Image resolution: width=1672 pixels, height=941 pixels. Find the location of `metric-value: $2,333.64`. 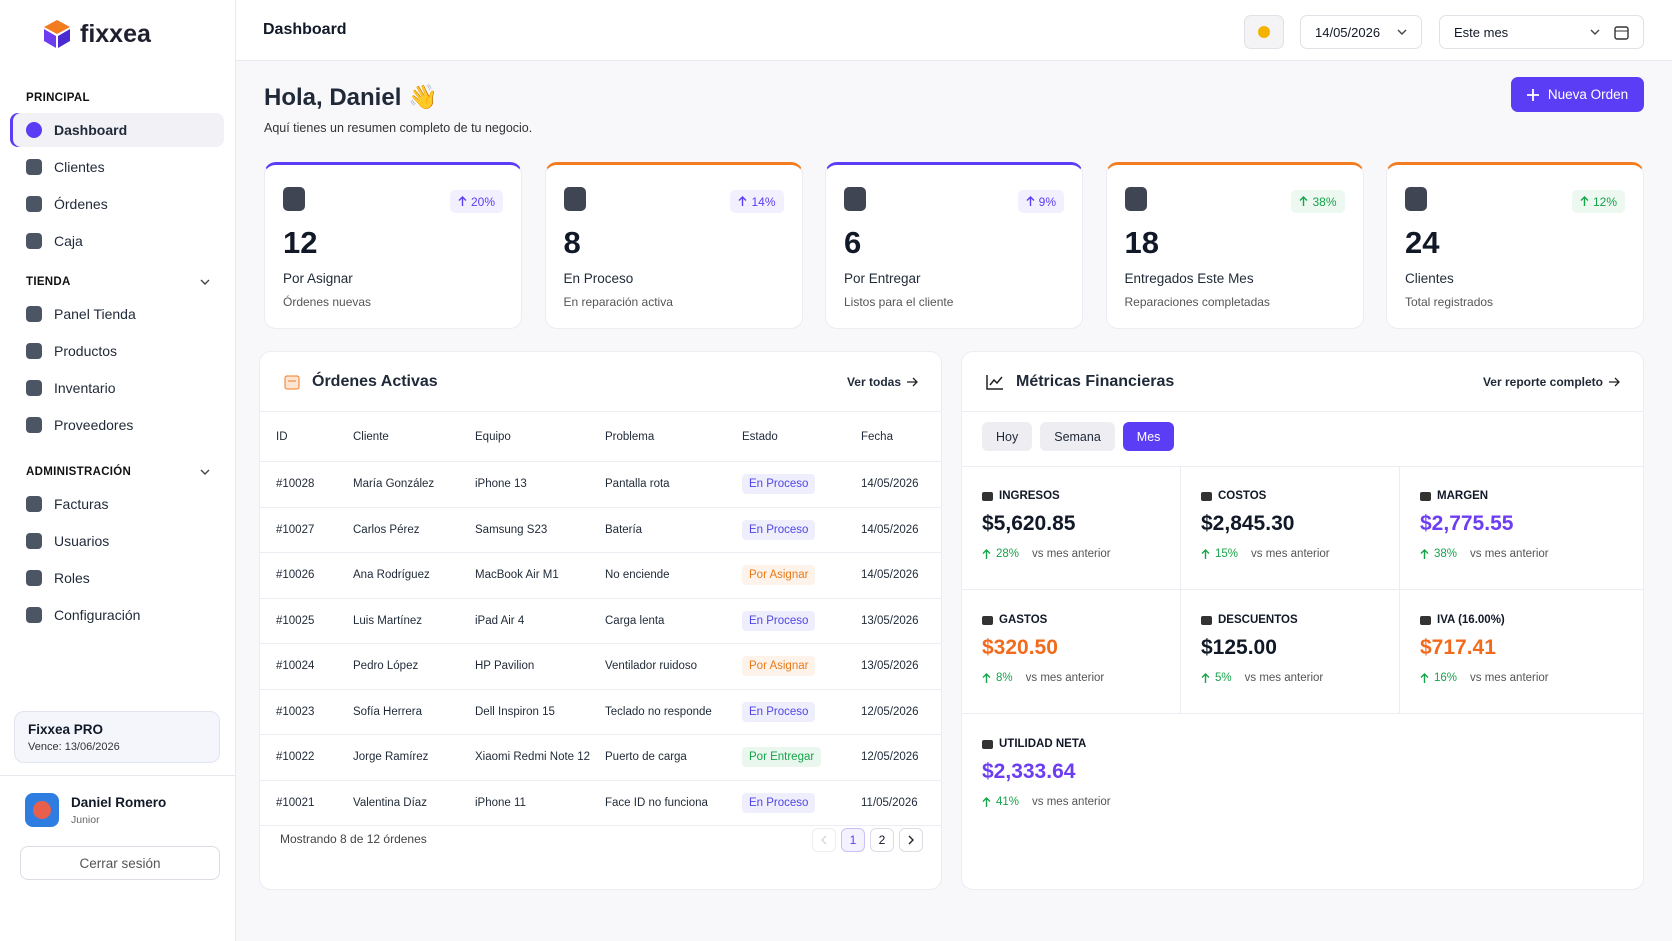

metric-value: $2,333.64 is located at coordinates (1029, 771).